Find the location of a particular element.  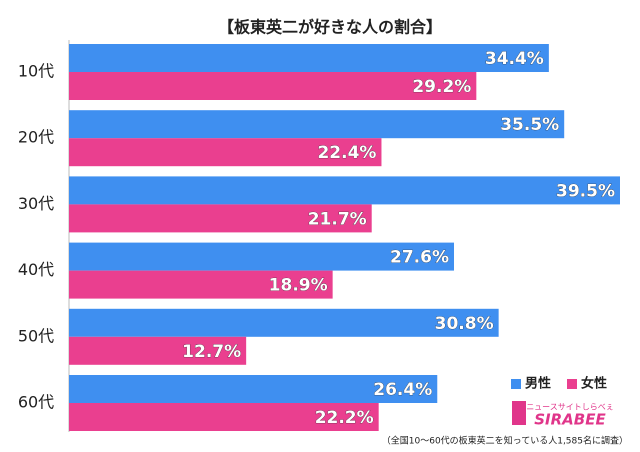

value-label: 27.6% is located at coordinates (419, 258).